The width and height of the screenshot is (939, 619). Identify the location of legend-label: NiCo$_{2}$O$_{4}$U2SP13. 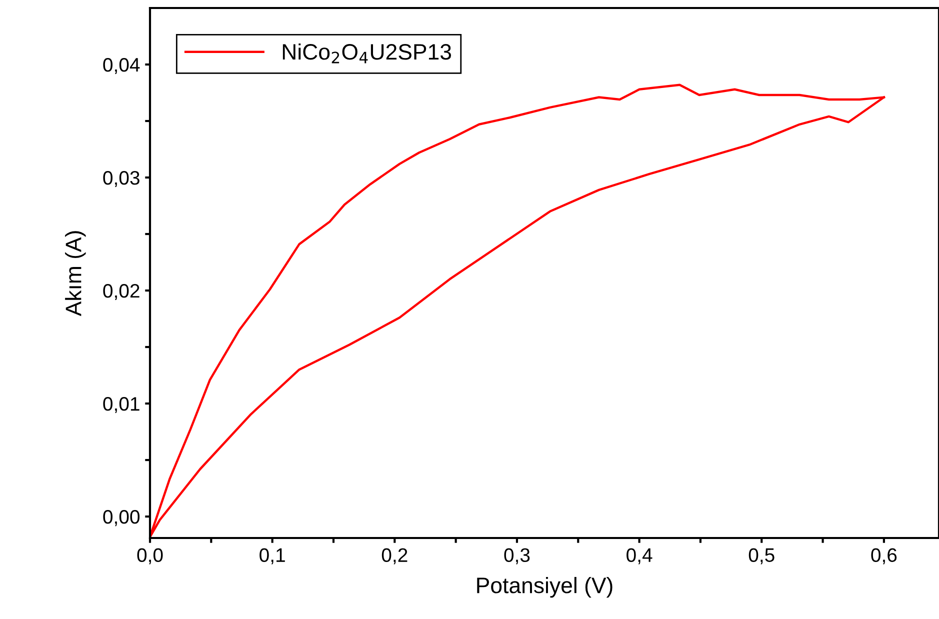
(367, 53).